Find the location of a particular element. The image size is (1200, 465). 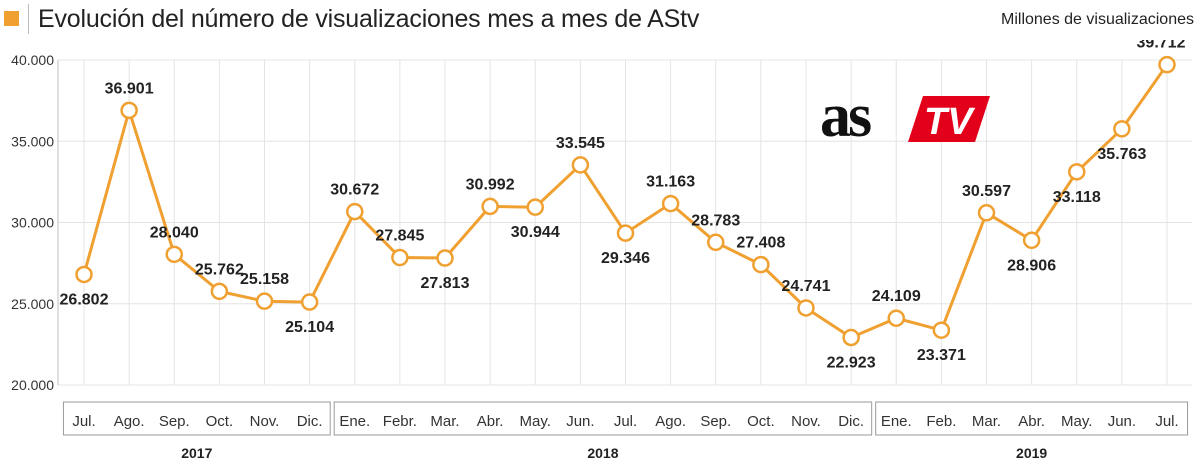

x-tick-label: Feb. is located at coordinates (941, 421).